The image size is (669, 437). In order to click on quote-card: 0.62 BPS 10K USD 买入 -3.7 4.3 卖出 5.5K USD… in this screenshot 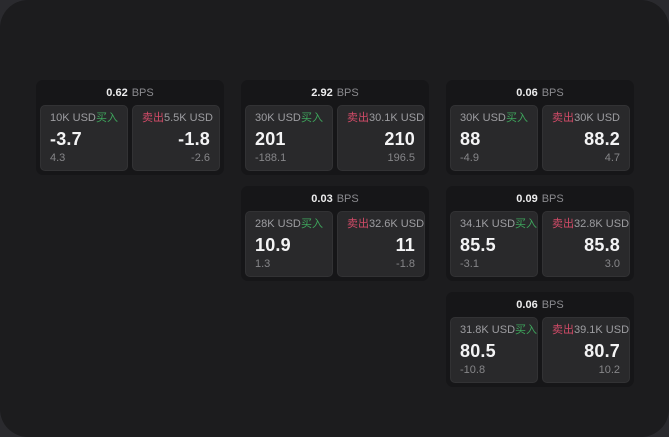, I will do `click(130, 127)`.